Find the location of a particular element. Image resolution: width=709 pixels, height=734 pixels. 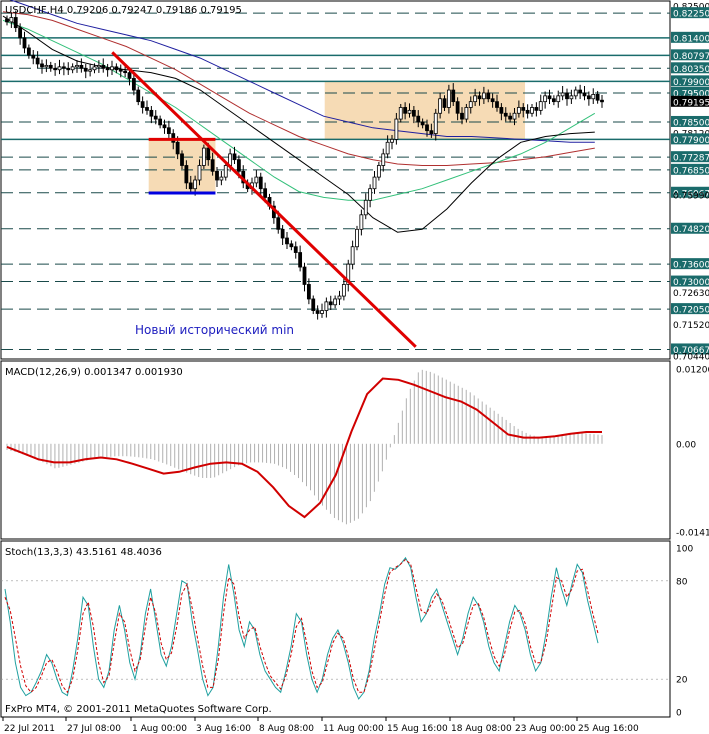

price-label: 0.79500 is located at coordinates (691, 94).